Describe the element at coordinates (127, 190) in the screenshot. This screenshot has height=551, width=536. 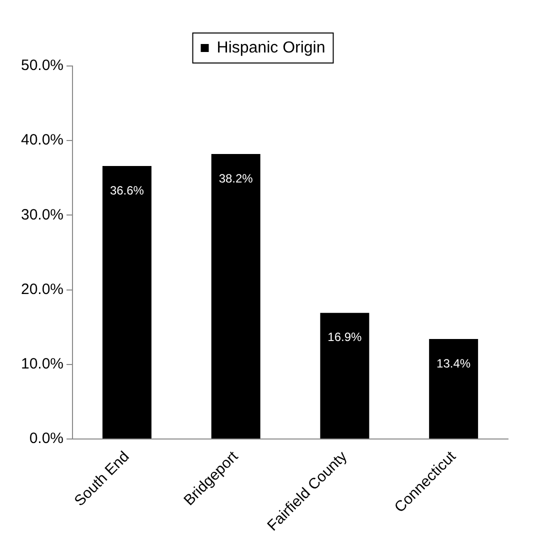
I see `data-label: 36.6%` at that location.